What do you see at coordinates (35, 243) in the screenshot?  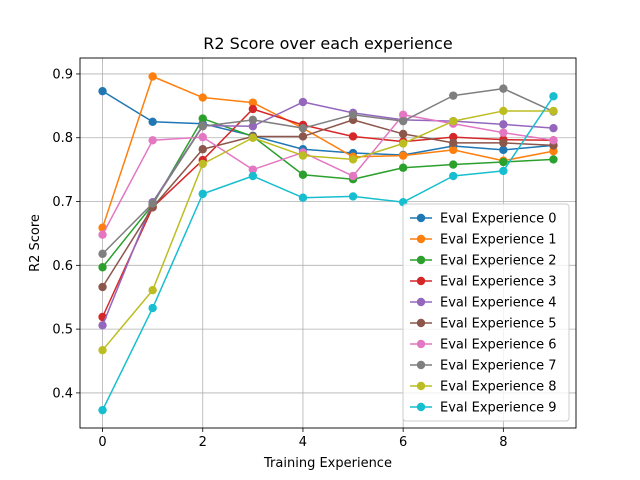 I see `y-axis-label: R2 Score` at bounding box center [35, 243].